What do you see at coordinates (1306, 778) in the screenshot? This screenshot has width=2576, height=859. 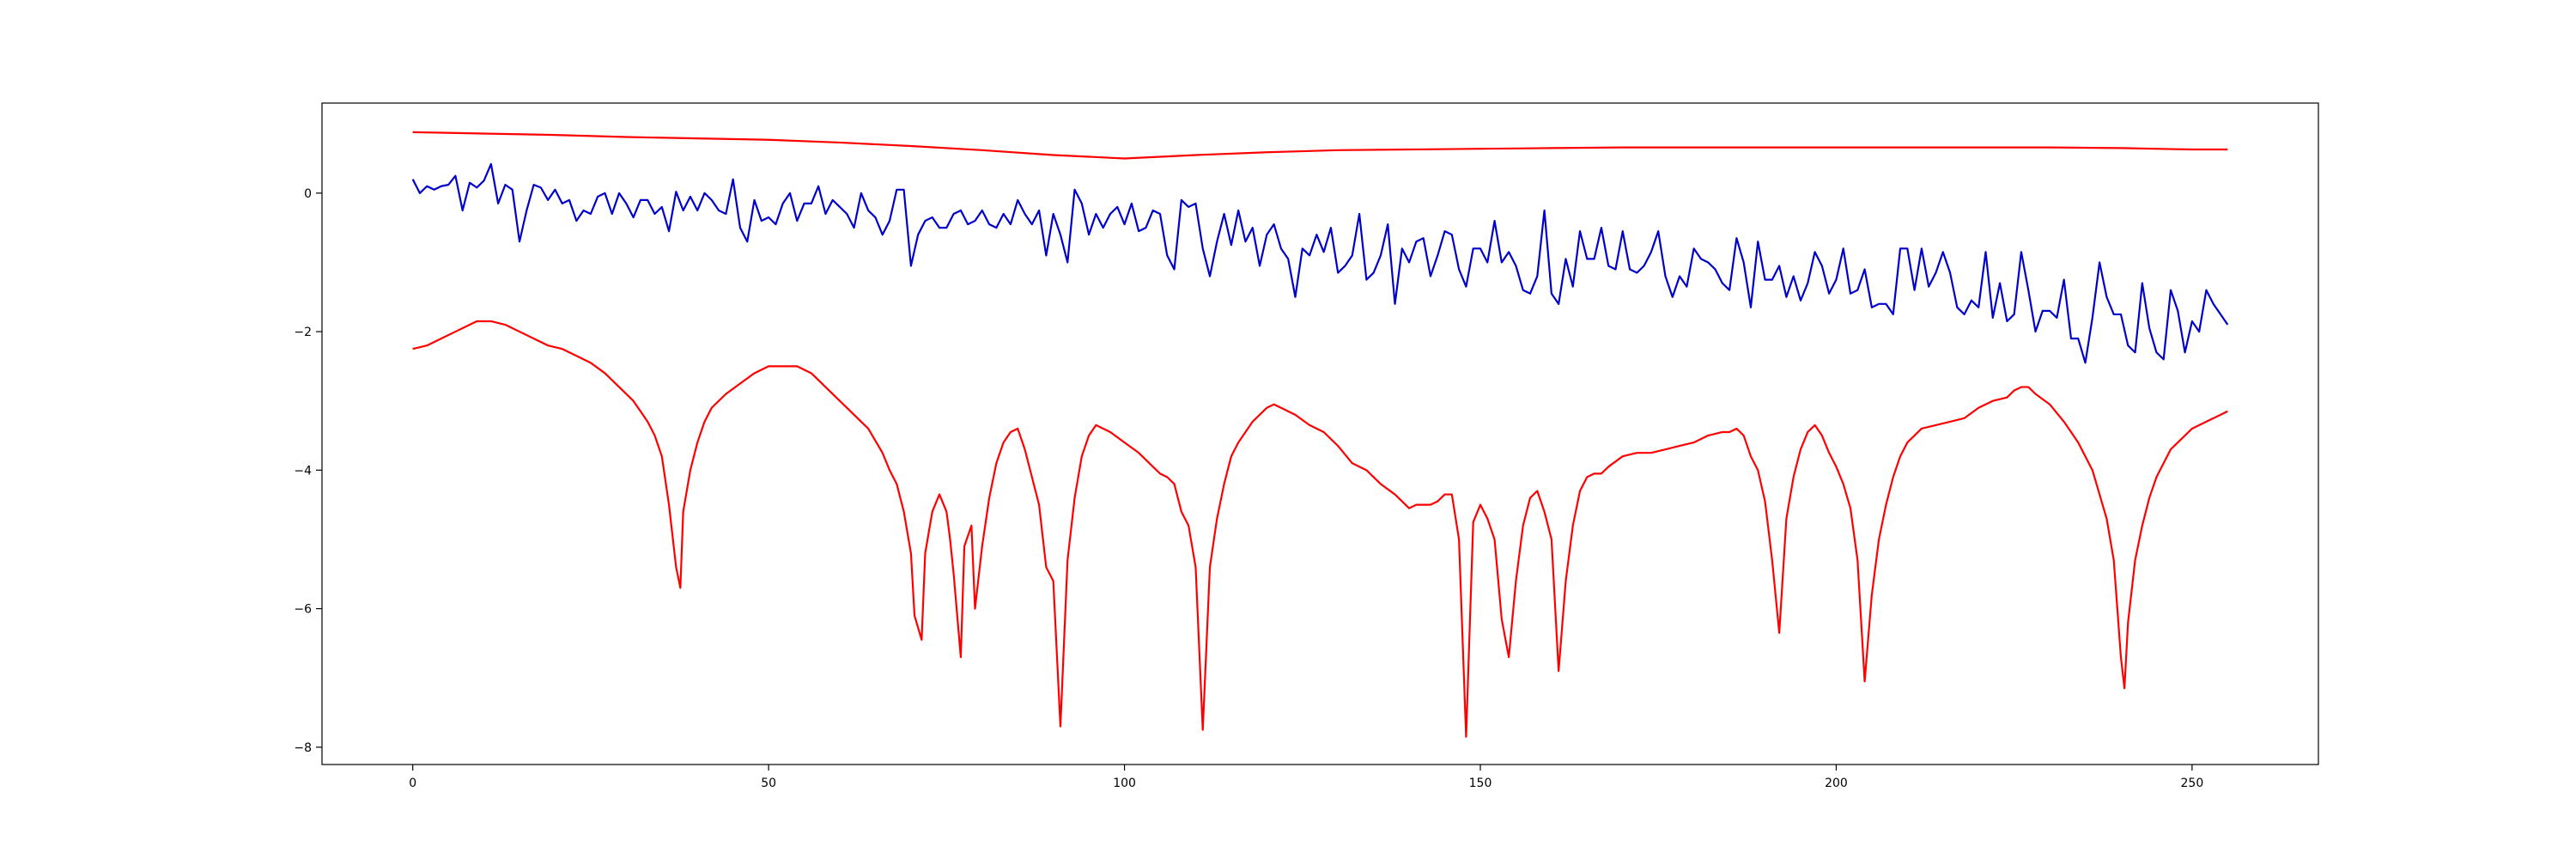 I see `x-axis: 0 50 100 150 200 250` at bounding box center [1306, 778].